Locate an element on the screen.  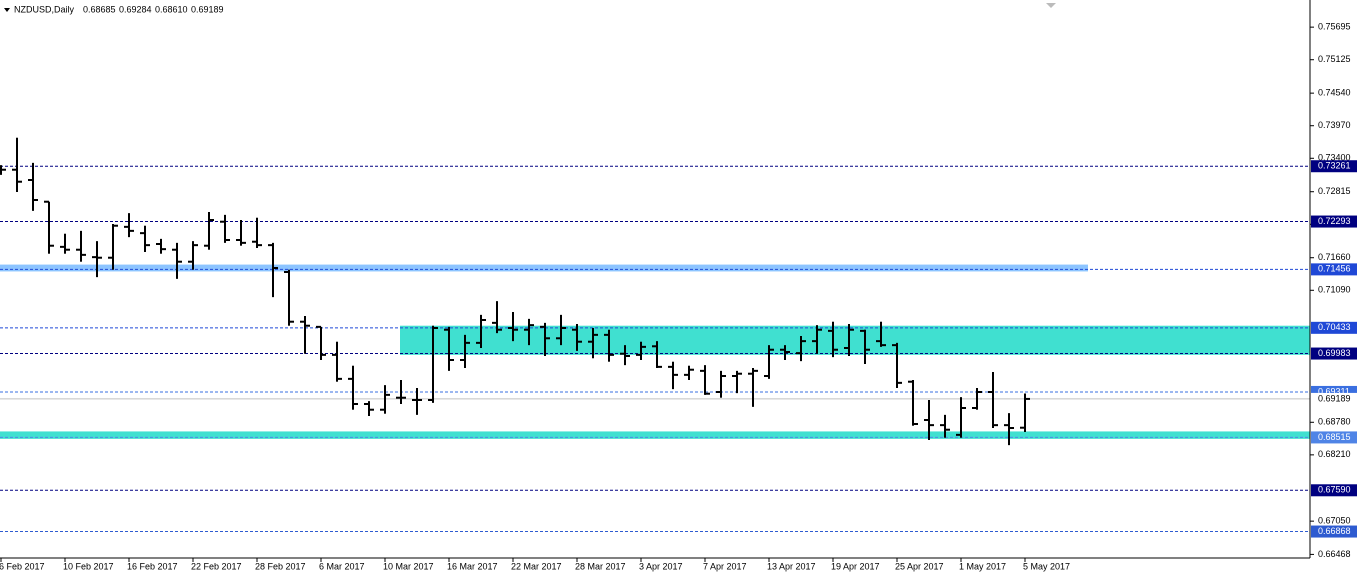
level-label: 0.67590 is located at coordinates (1334, 490).